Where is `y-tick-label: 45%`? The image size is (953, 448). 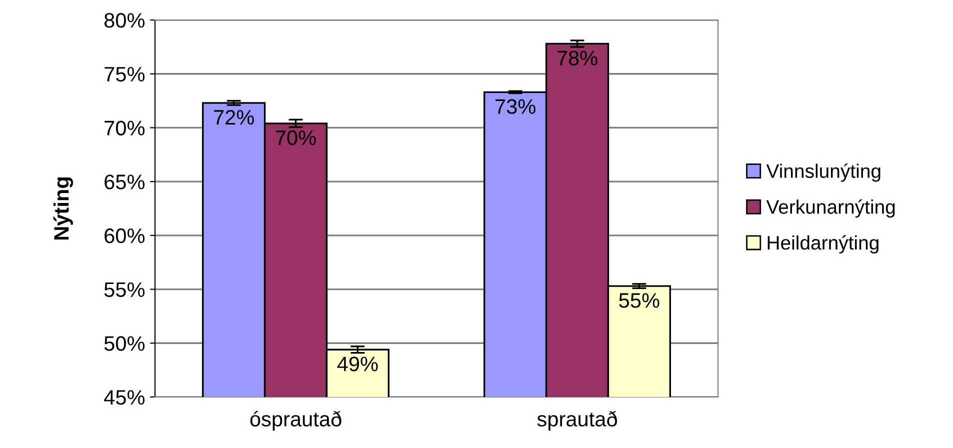 y-tick-label: 45% is located at coordinates (124, 397).